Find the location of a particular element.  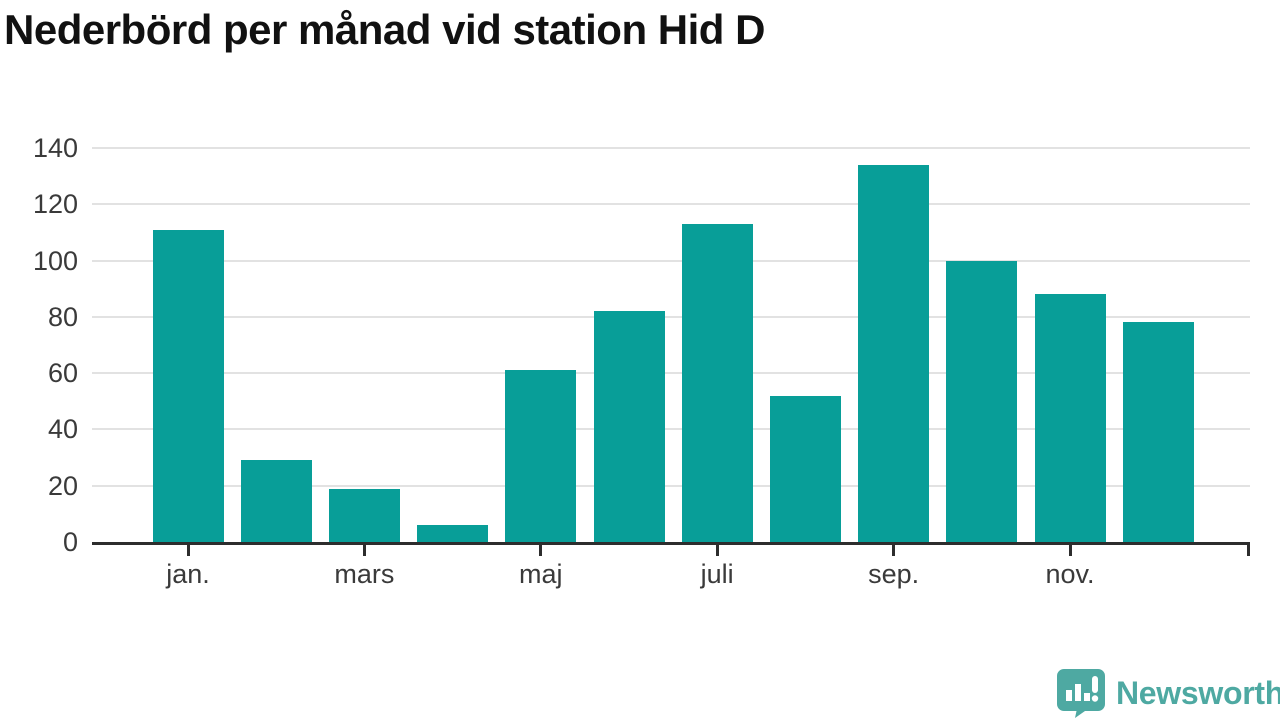

y-axis-tick-label: 0 is located at coordinates (70, 542).